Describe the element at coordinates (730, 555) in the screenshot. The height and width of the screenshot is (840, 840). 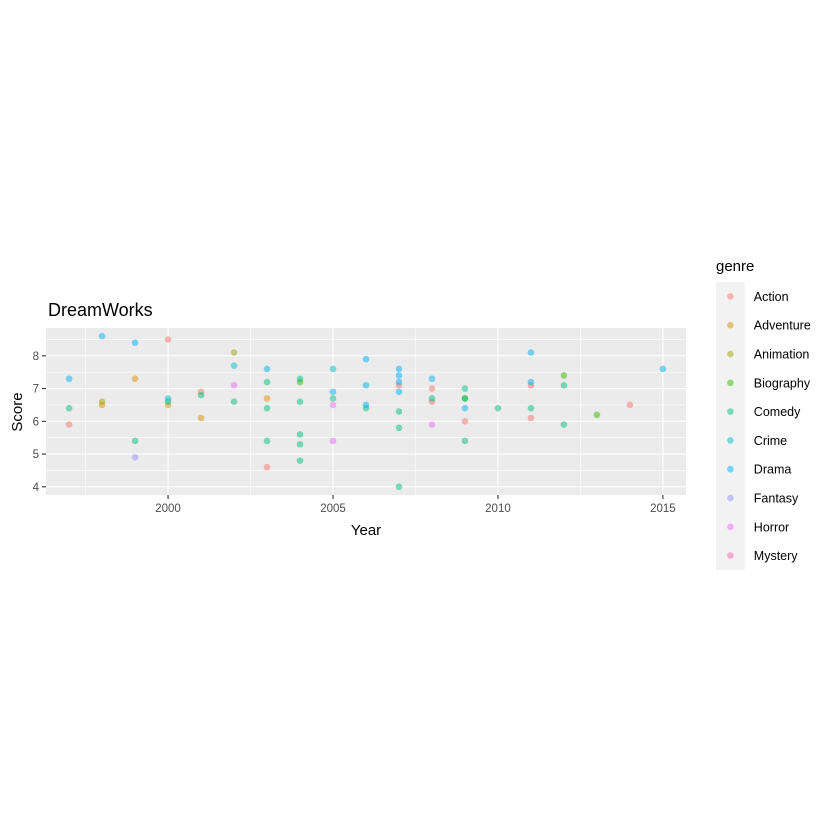
I see `legend-swatch-mystery` at that location.